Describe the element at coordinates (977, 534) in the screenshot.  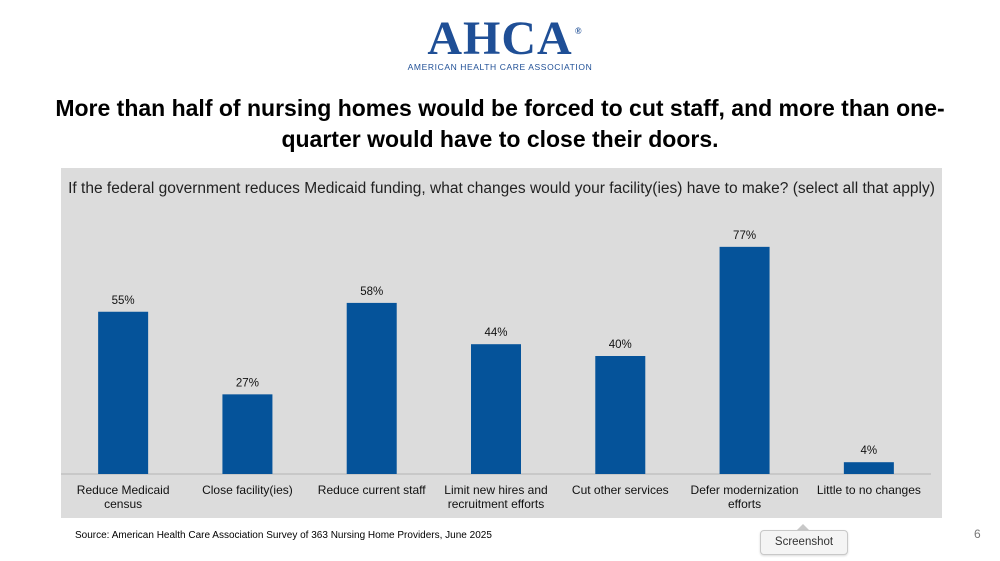
I see `page-number: 6` at that location.